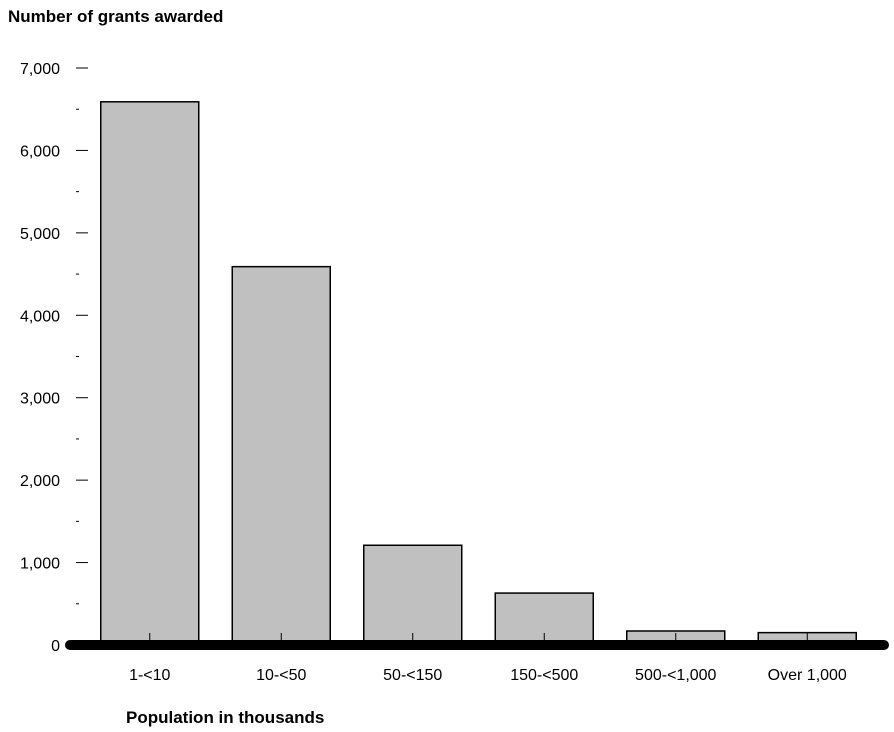 The width and height of the screenshot is (894, 732). What do you see at coordinates (544, 675) in the screenshot?
I see `x-tick-label: 150-<500` at bounding box center [544, 675].